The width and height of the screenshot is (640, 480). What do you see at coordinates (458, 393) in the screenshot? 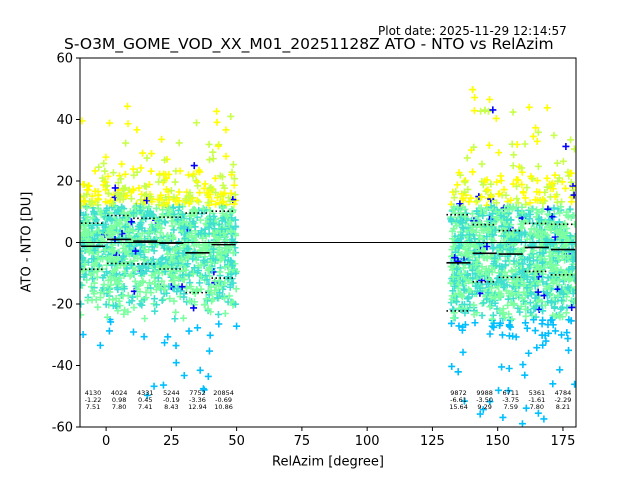
I see `bin-count-label: 9872` at bounding box center [458, 393].